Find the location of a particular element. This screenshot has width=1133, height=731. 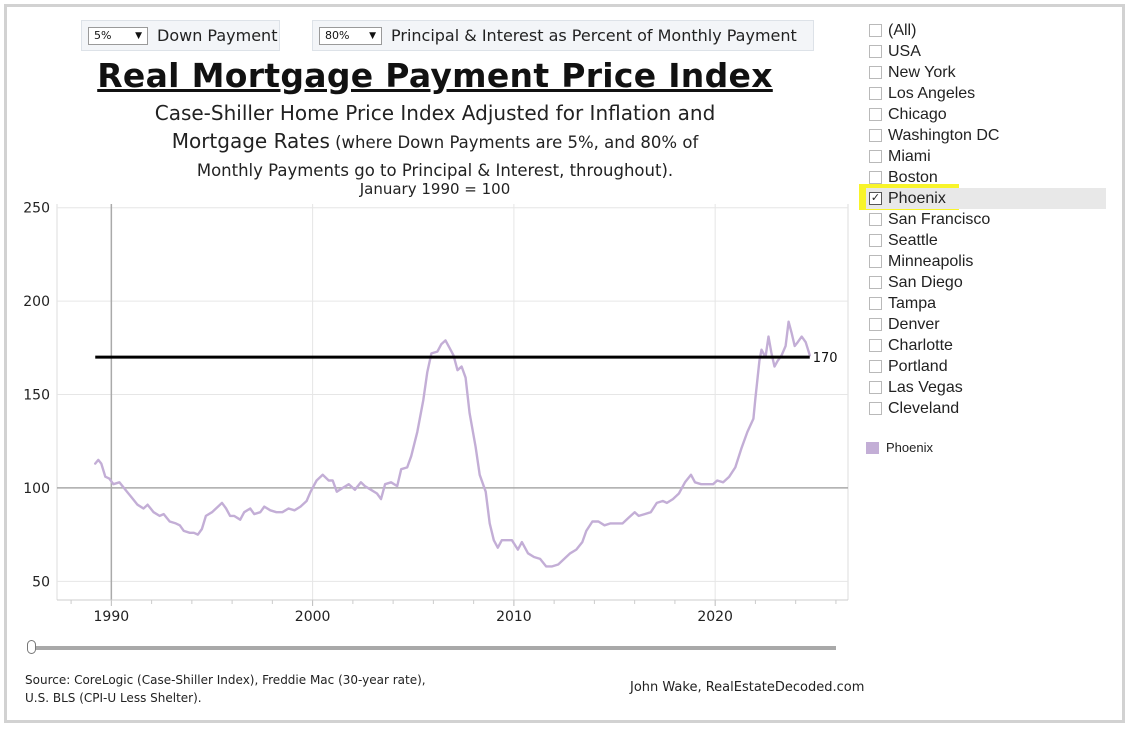

down-payment-control: 5% ▼ Down Payment is located at coordinates (180, 35).